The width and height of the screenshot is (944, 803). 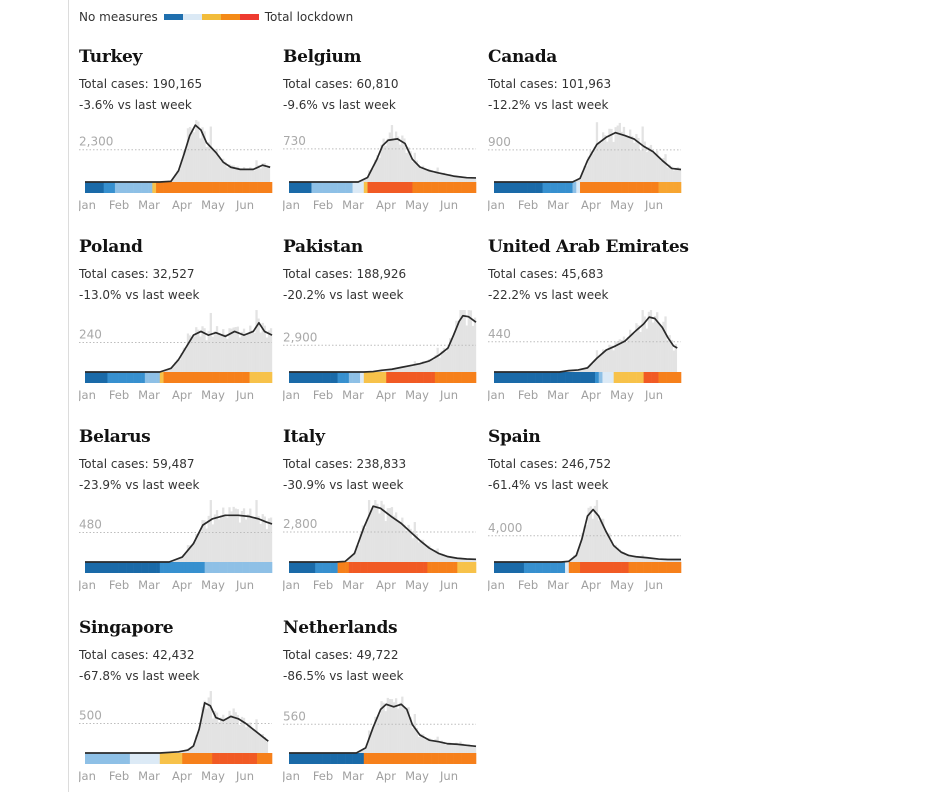 I want to click on legend-right-label: Total lockdown, so click(x=309, y=17).